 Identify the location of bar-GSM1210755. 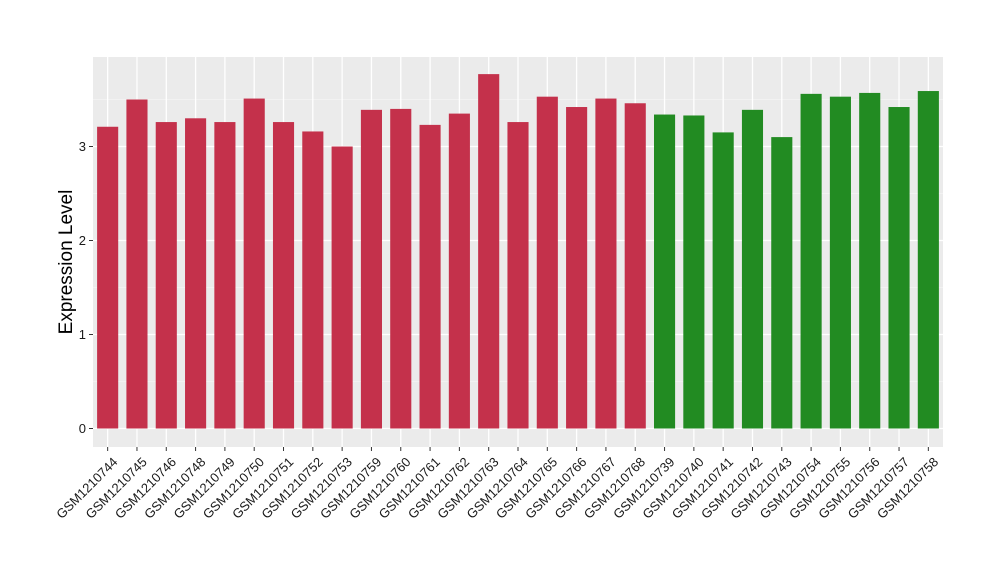
(840, 262).